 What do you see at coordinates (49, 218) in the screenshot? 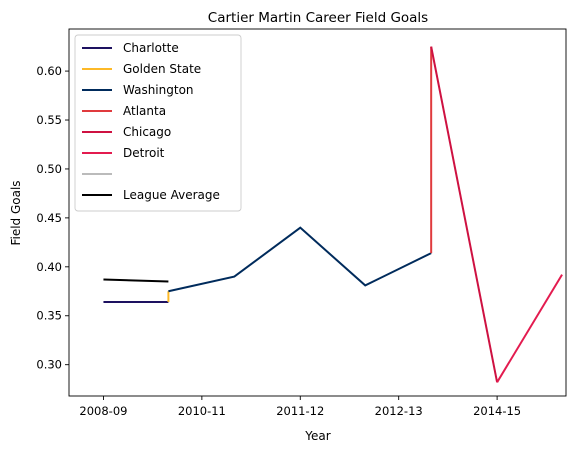
I see `y-tick-label: 0.45` at bounding box center [49, 218].